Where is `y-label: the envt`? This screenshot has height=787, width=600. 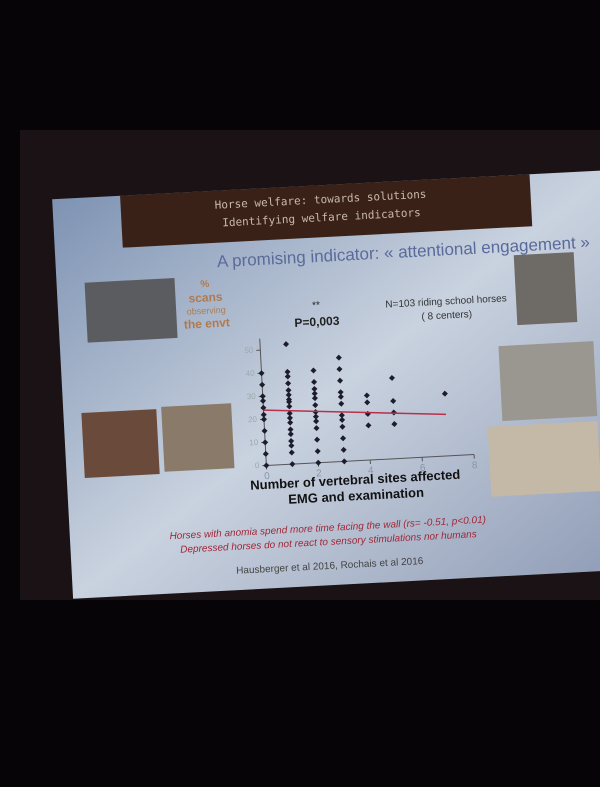 y-label: the envt is located at coordinates (207, 323).